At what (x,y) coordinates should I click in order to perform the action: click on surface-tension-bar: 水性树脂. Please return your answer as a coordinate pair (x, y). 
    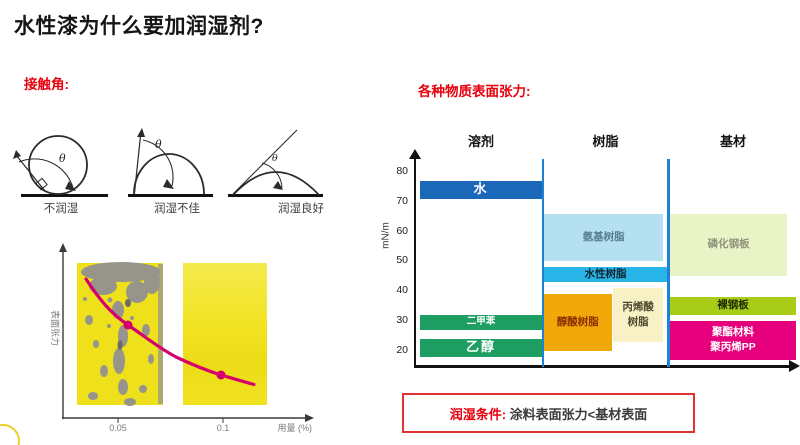
    Looking at the image, I should click on (605, 275).